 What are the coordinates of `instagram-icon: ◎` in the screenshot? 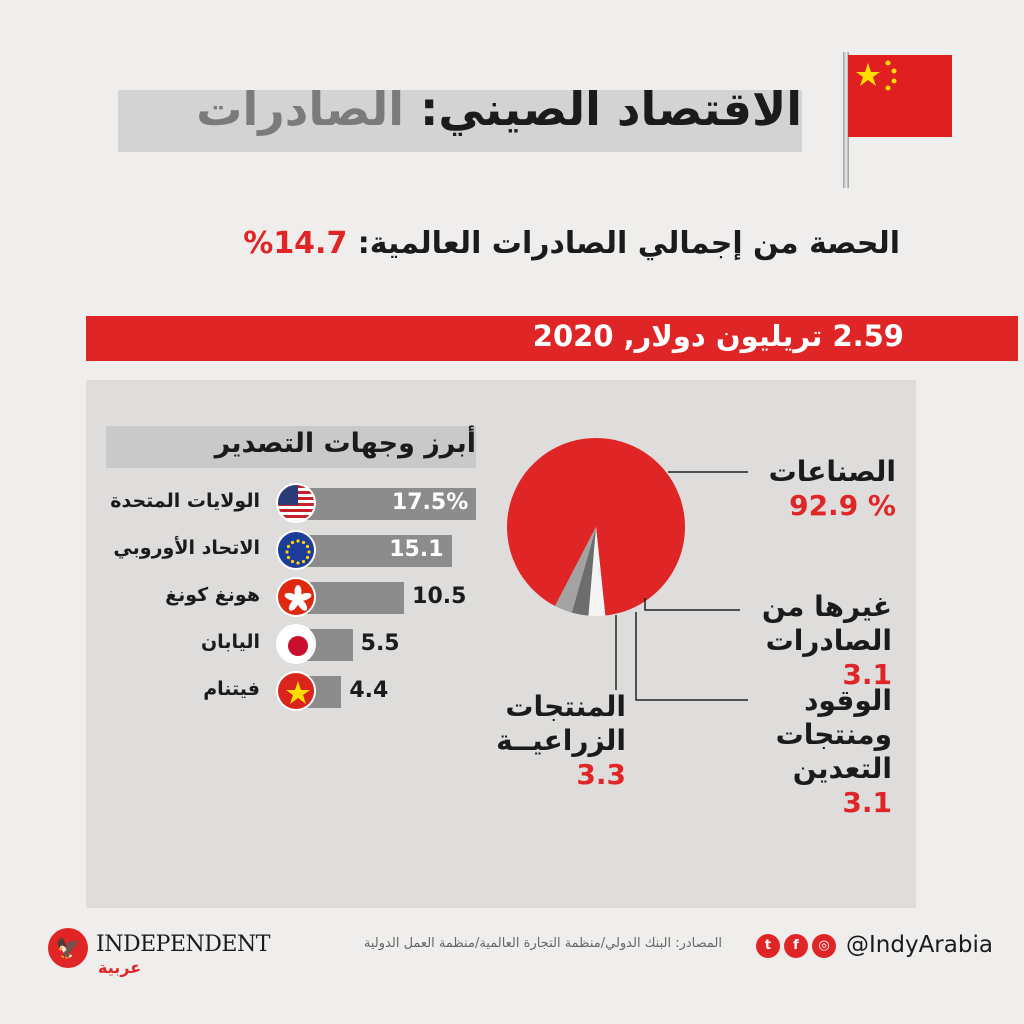 It's located at (824, 946).